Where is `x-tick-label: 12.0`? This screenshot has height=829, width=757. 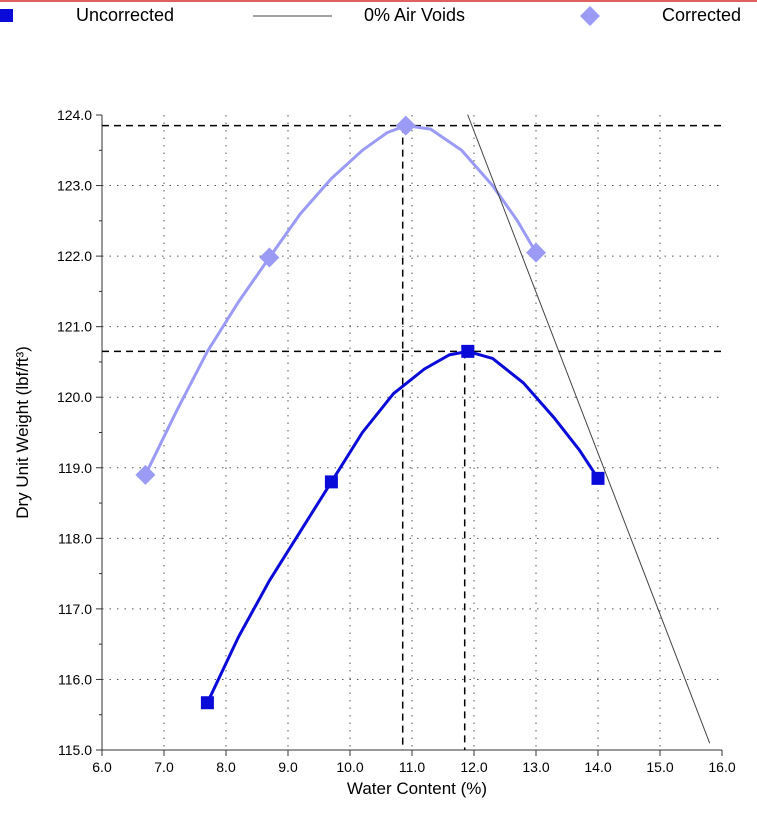
x-tick-label: 12.0 is located at coordinates (473, 767).